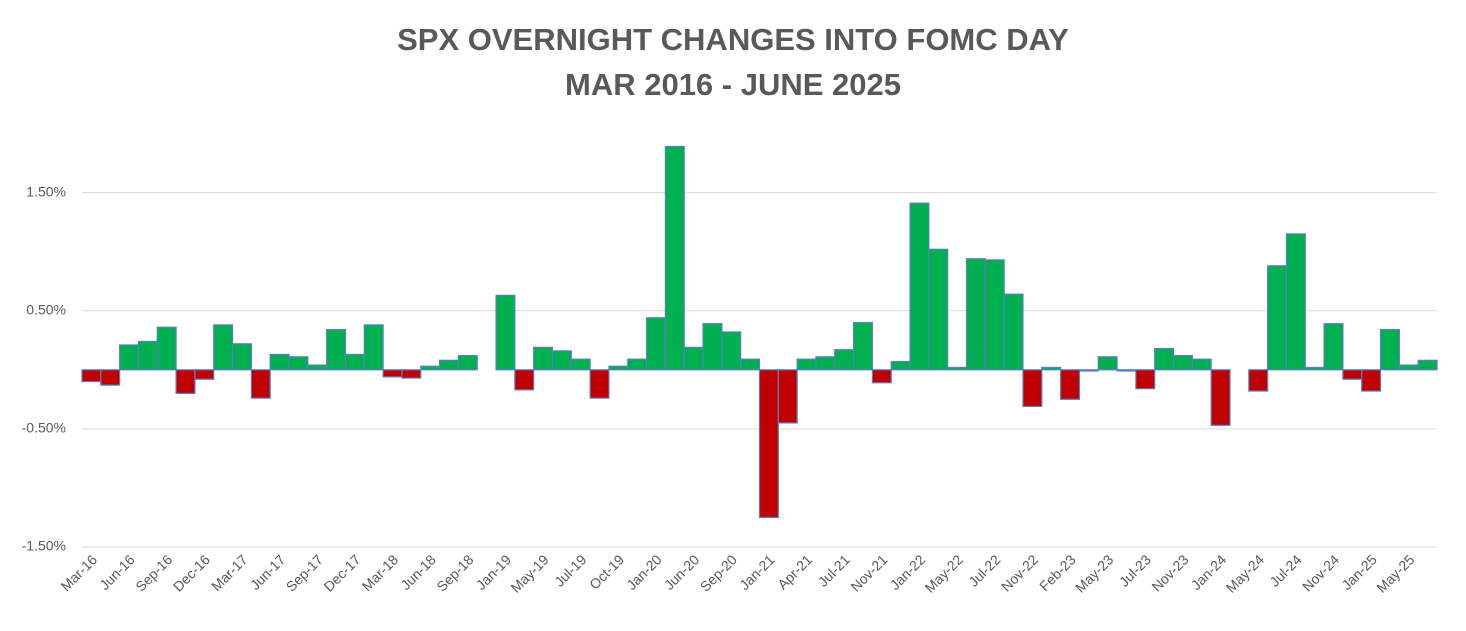  Describe the element at coordinates (757, 572) in the screenshot. I see `x-tick-label: Jan-21` at that location.